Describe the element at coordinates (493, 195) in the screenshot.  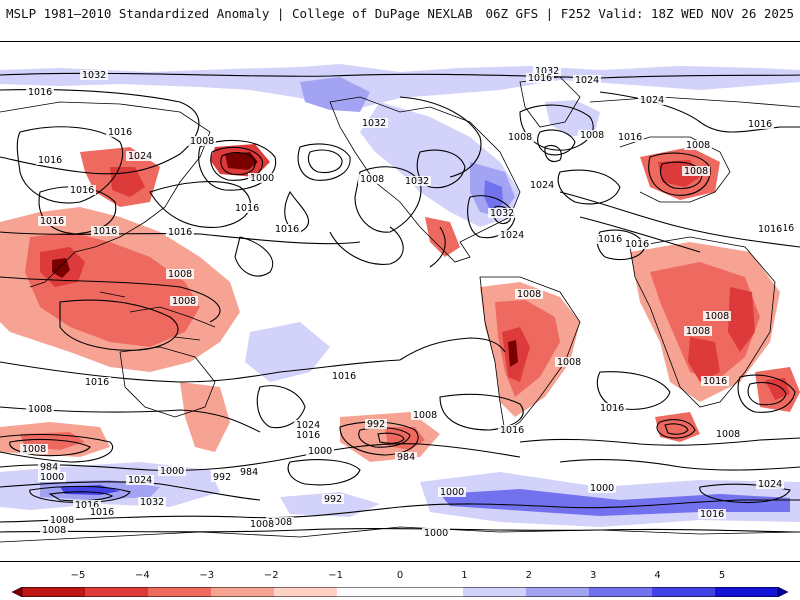
I see `north-america-blue-peak` at that location.